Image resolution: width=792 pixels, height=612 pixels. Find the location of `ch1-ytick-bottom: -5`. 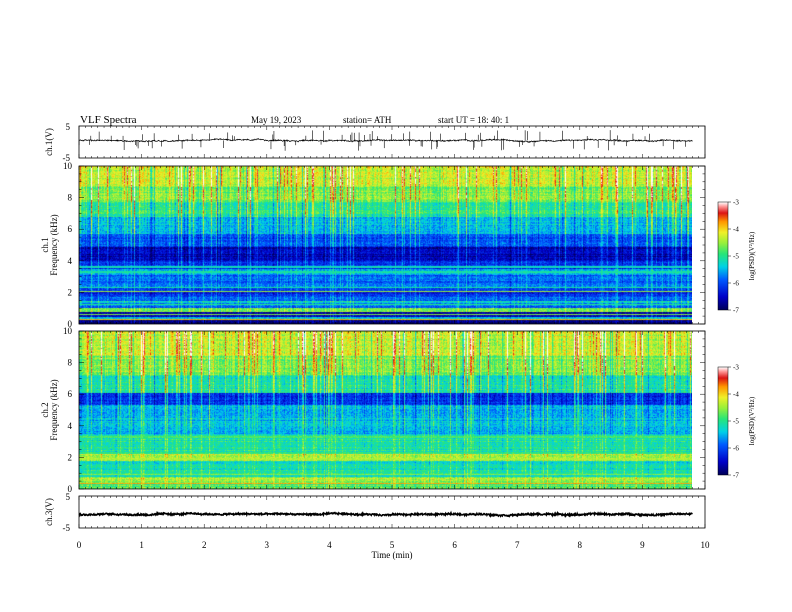

ch1-ytick-bottom: -5 is located at coordinates (67, 158).